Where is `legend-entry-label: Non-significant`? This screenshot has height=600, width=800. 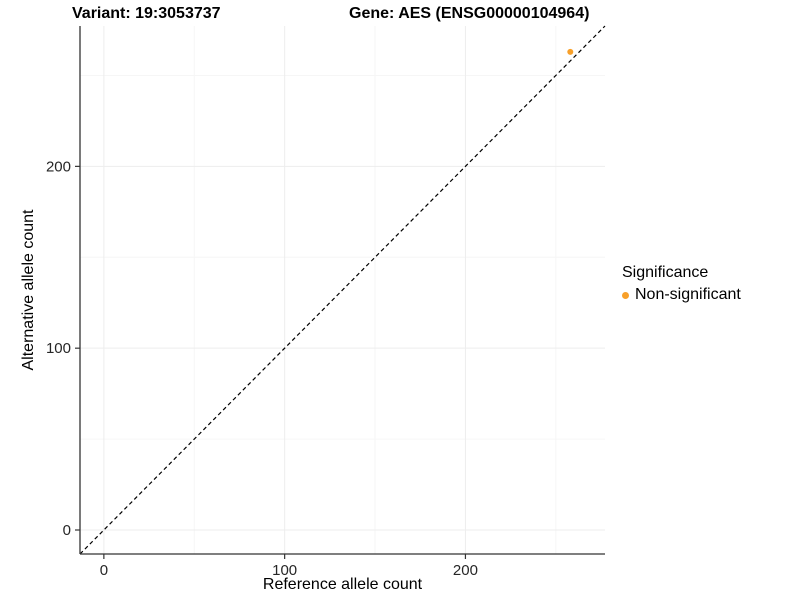
legend-entry-label: Non-significant is located at coordinates (688, 294).